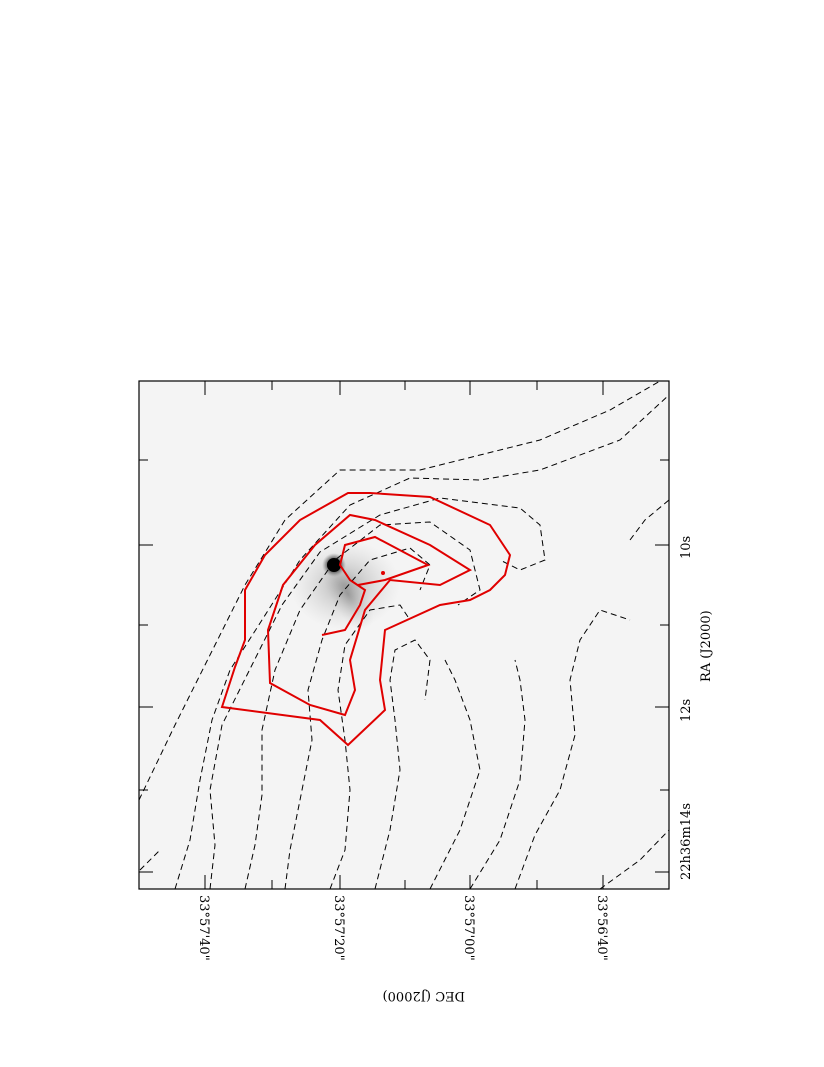 The image size is (824, 1067). Describe the element at coordinates (345, 585) in the screenshot. I see `greyscale-image` at that location.